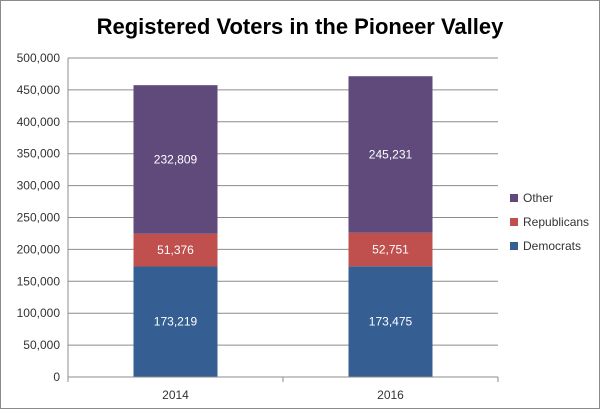 This screenshot has height=409, width=600. What do you see at coordinates (39, 218) in the screenshot?
I see `y-tick-label: 250,000` at bounding box center [39, 218].